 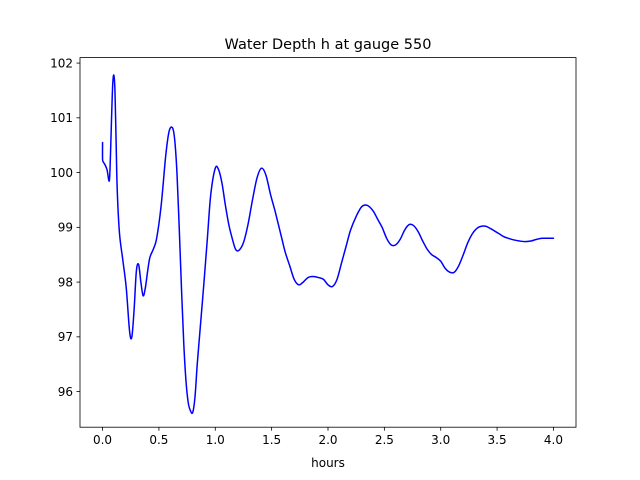 What do you see at coordinates (65, 337) in the screenshot?
I see `y-tick-label: 97` at bounding box center [65, 337].